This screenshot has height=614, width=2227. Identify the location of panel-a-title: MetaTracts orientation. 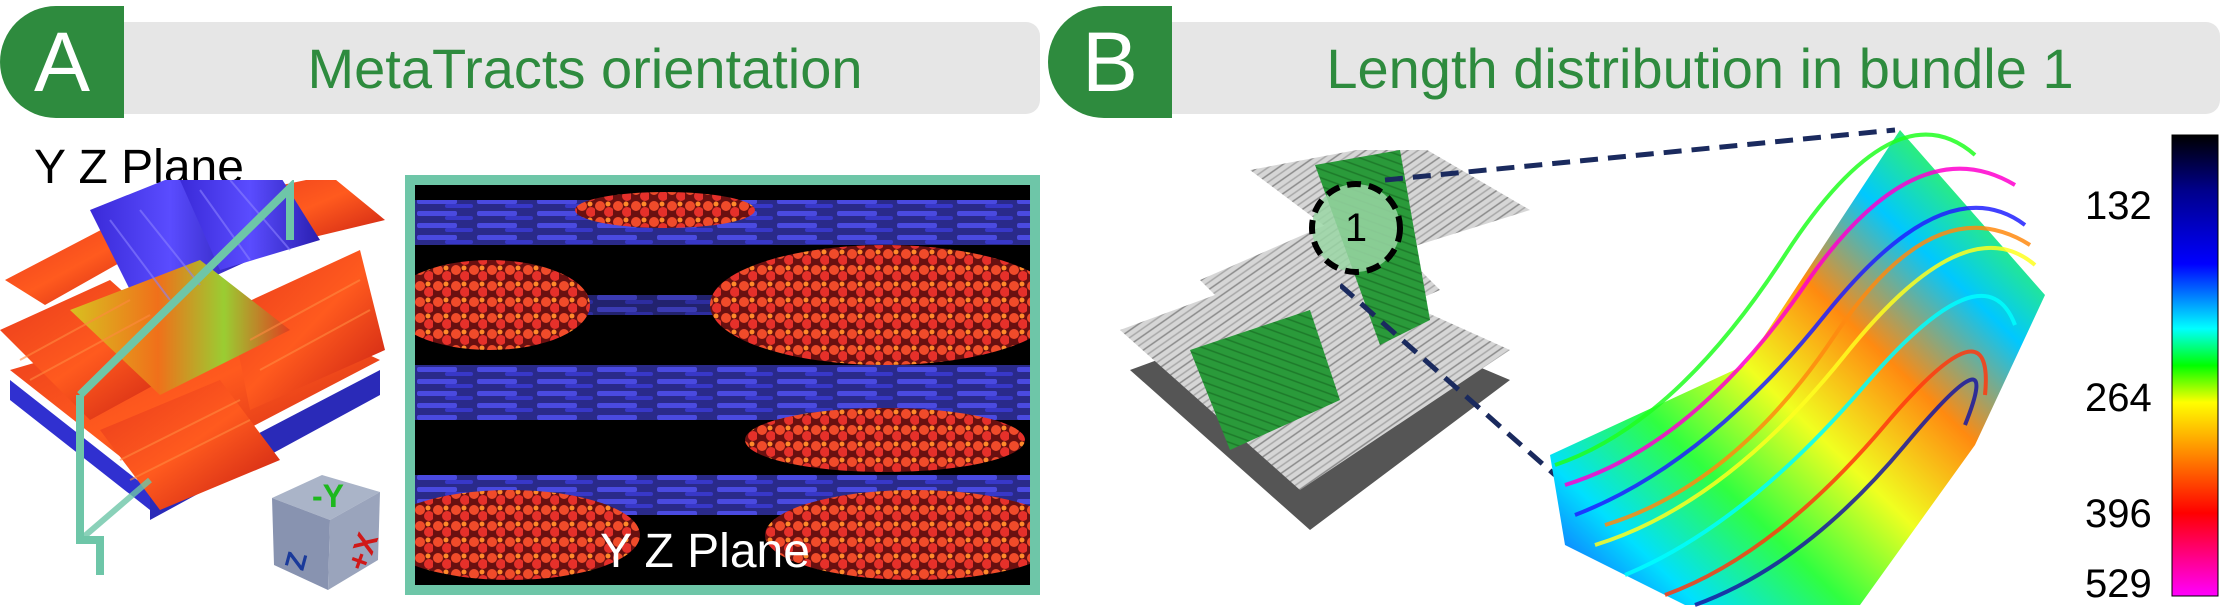
(585, 68).